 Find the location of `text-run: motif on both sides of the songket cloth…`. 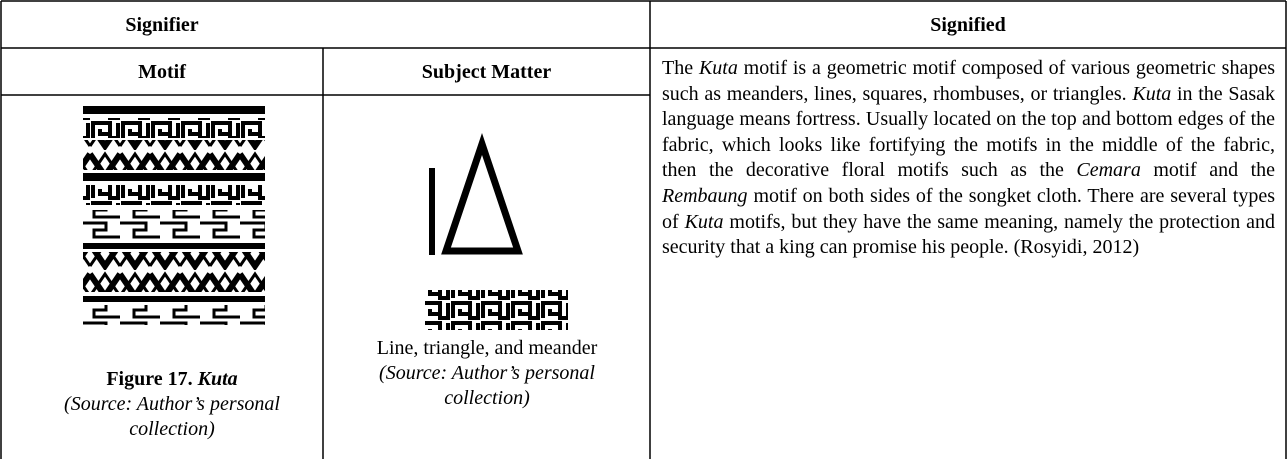

text-run: motif on both sides of the songket cloth… is located at coordinates (968, 208).